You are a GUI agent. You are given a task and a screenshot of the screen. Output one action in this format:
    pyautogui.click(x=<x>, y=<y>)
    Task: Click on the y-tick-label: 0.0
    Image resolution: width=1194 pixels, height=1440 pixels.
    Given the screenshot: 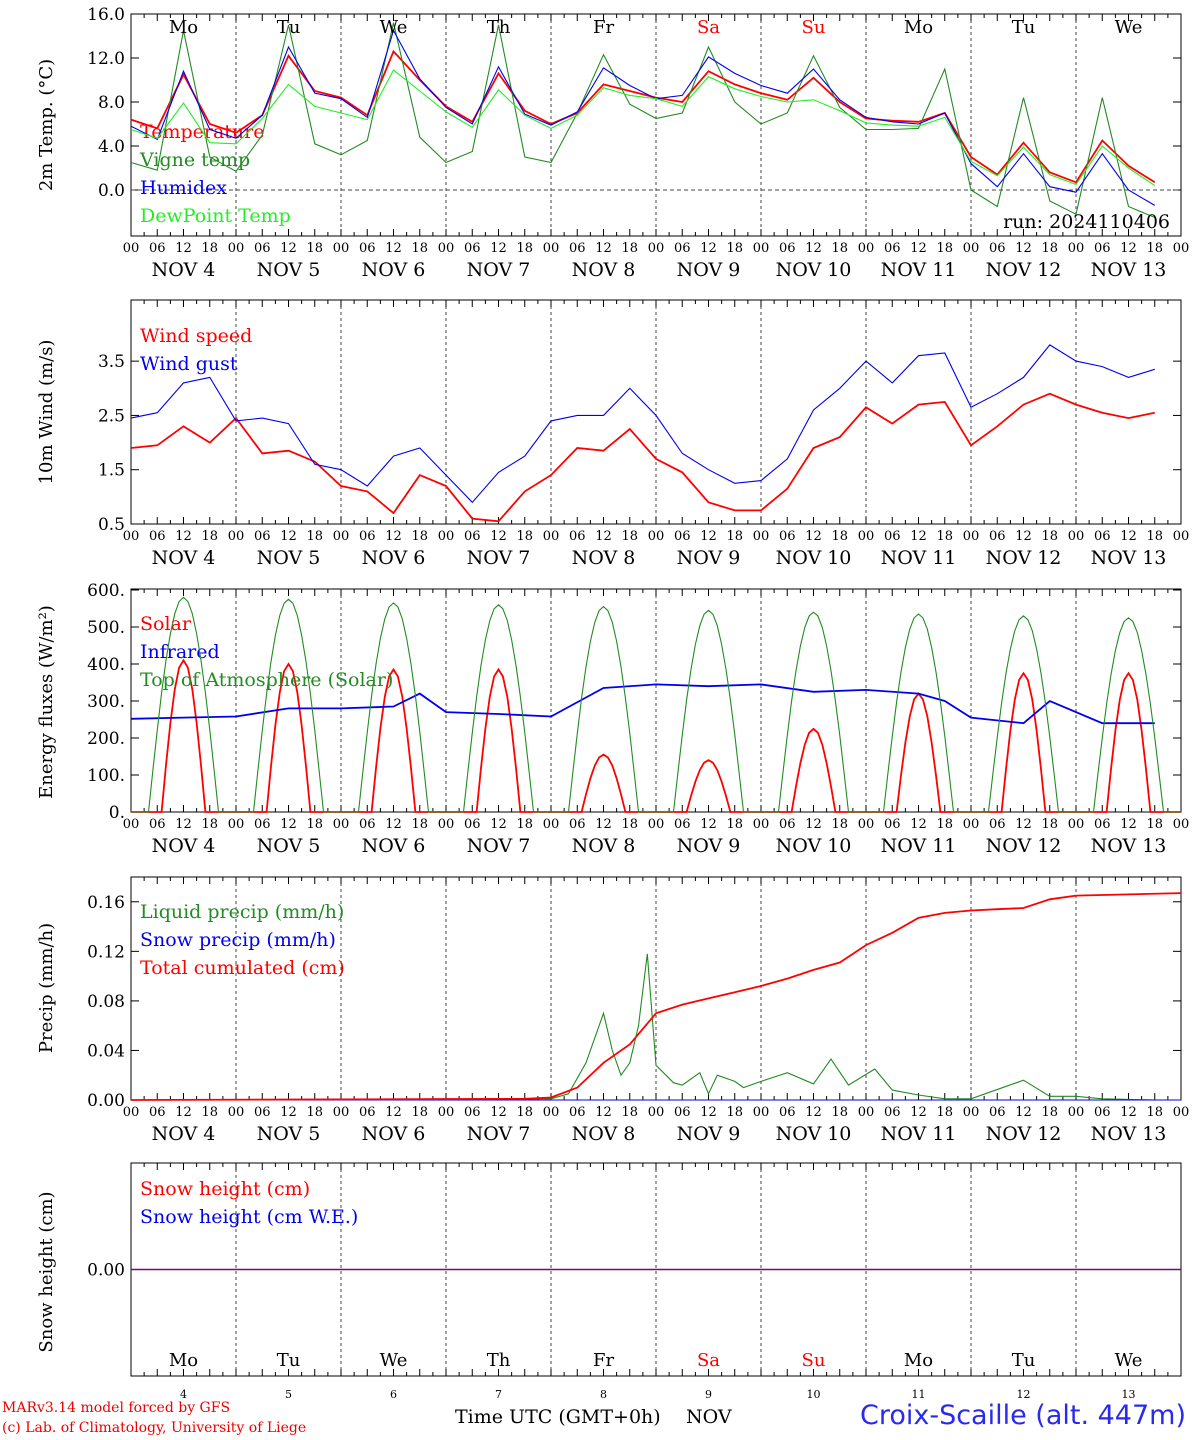 What is the action you would take?
    pyautogui.click(x=111, y=191)
    